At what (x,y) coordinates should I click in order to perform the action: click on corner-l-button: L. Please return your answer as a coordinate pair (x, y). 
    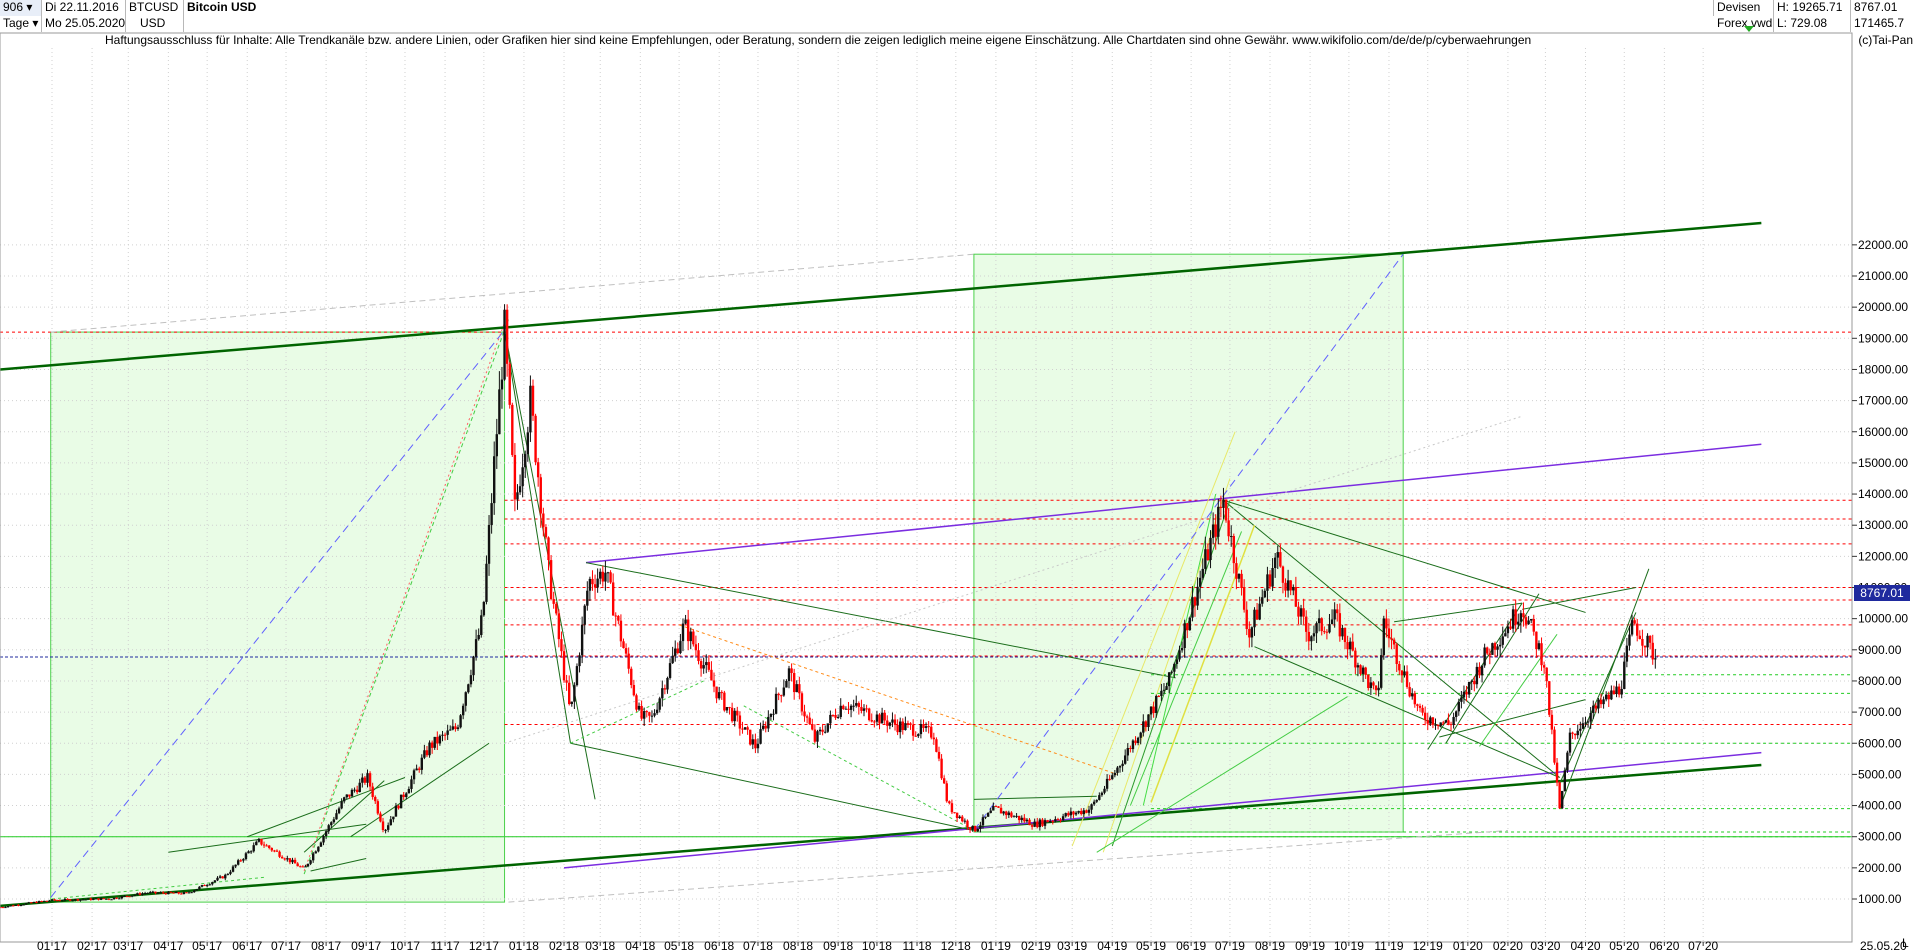
    Looking at the image, I should click on (1905, 943).